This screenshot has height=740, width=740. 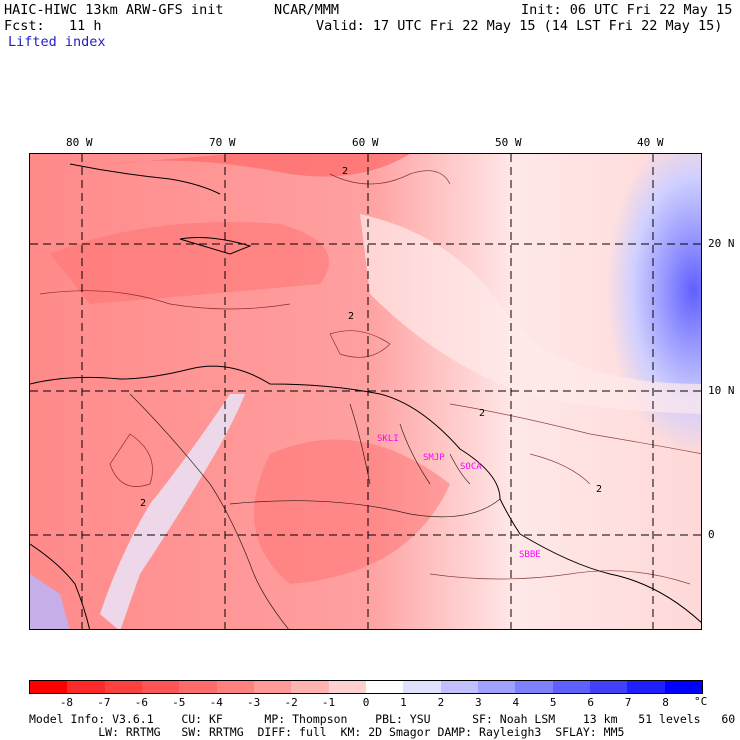 What do you see at coordinates (189, 263) in the screenshot?
I see `unstable-north` at bounding box center [189, 263].